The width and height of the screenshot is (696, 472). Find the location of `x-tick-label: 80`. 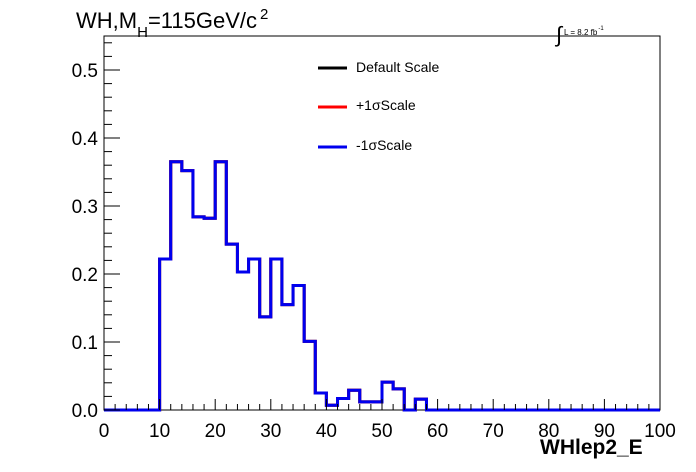

x-tick-label: 80 is located at coordinates (548, 431).